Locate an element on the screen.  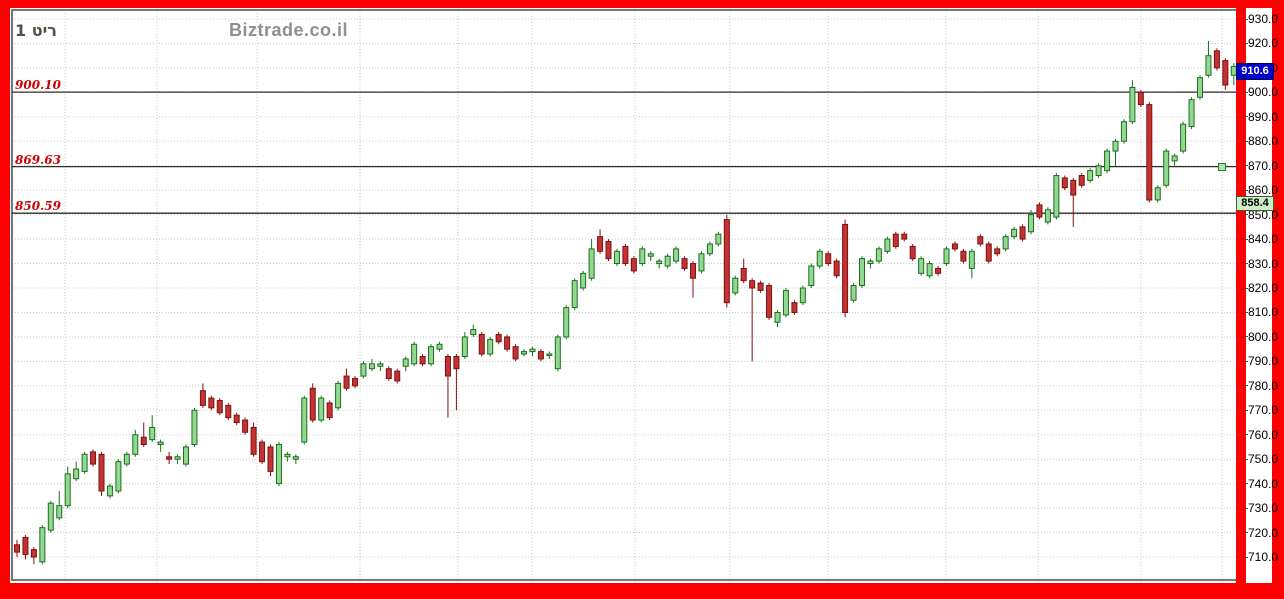
axis-tick-label: 860.0 is located at coordinates (1263, 190).